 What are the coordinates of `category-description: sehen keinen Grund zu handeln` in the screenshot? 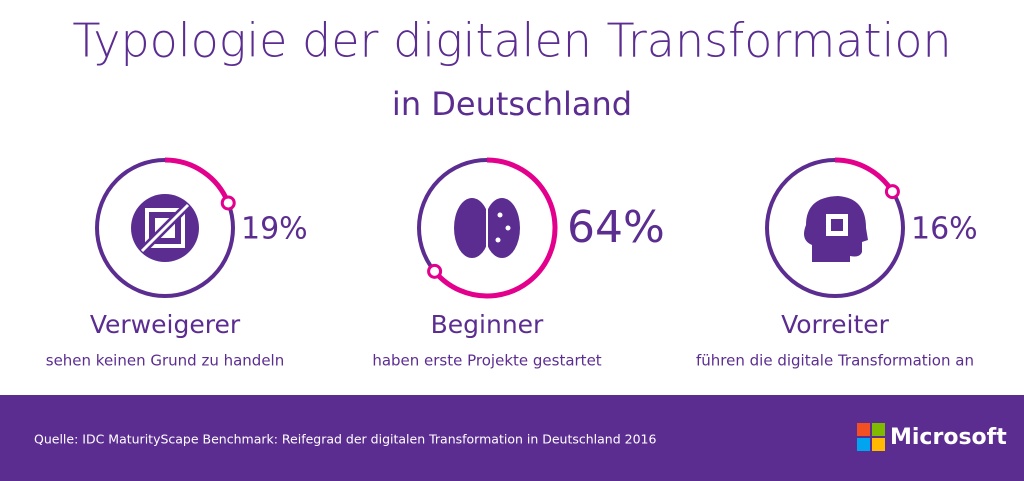 It's located at (165, 361).